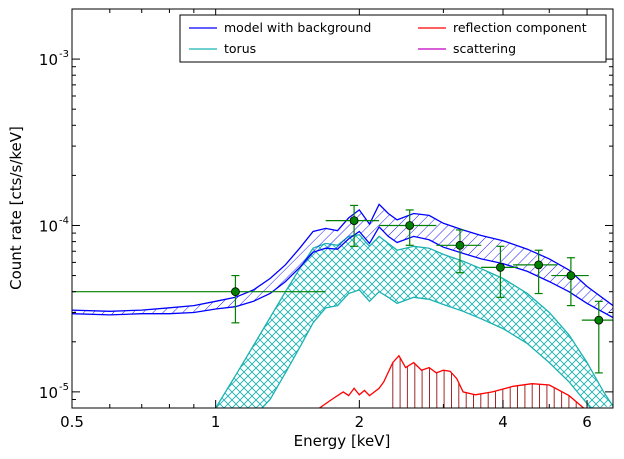  I want to click on y-axis-label: Count rate [cts/s/keV], so click(16, 208).